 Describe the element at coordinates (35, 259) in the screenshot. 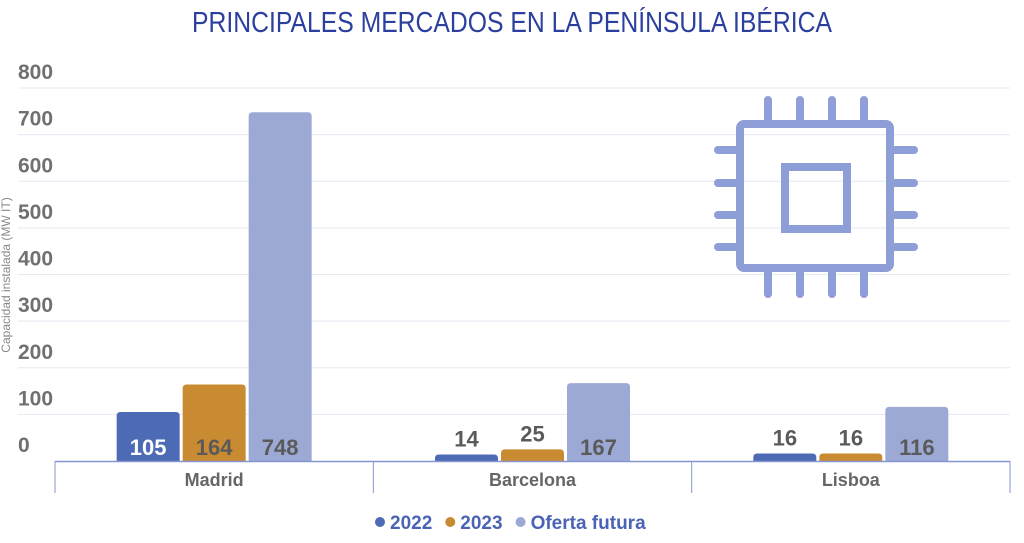

I see `y-tick-label: 400` at that location.